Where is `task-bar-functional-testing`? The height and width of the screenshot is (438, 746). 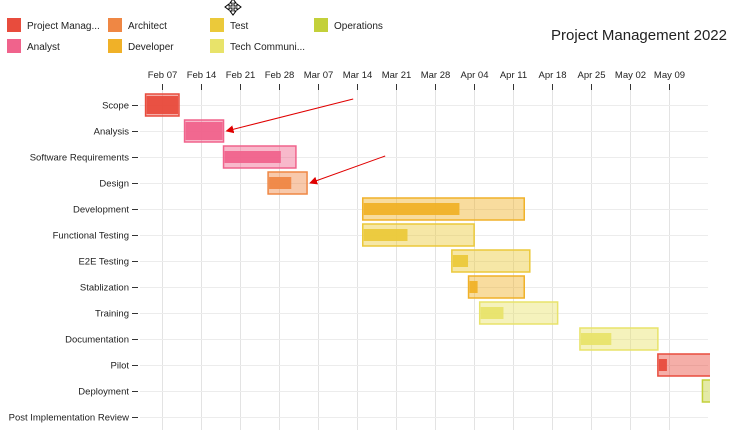 task-bar-functional-testing is located at coordinates (418, 235).